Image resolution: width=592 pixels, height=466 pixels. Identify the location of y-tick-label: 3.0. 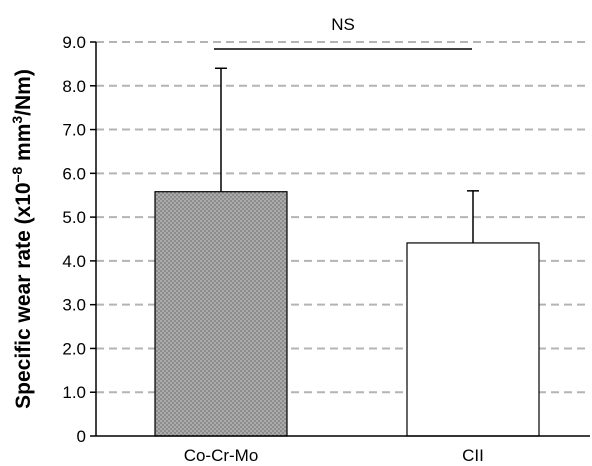
(74, 305).